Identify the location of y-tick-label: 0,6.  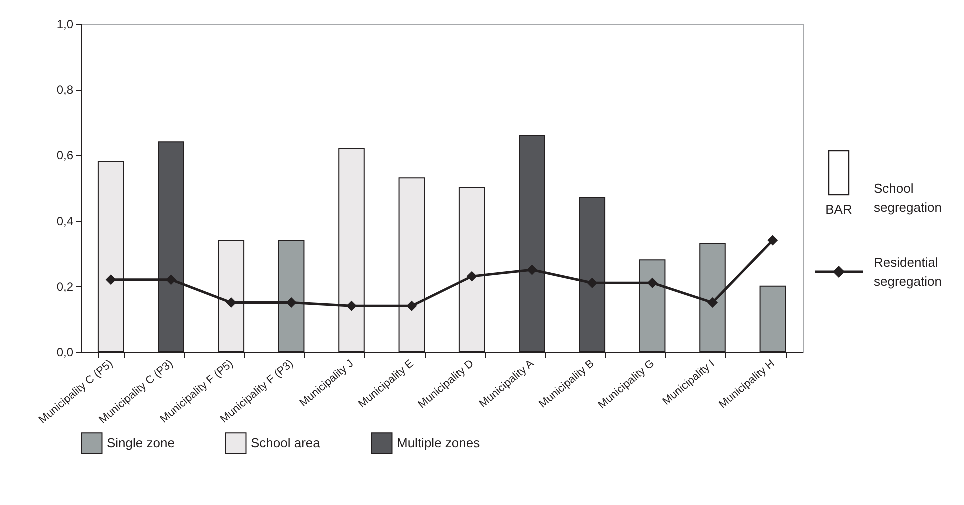
(65, 155).